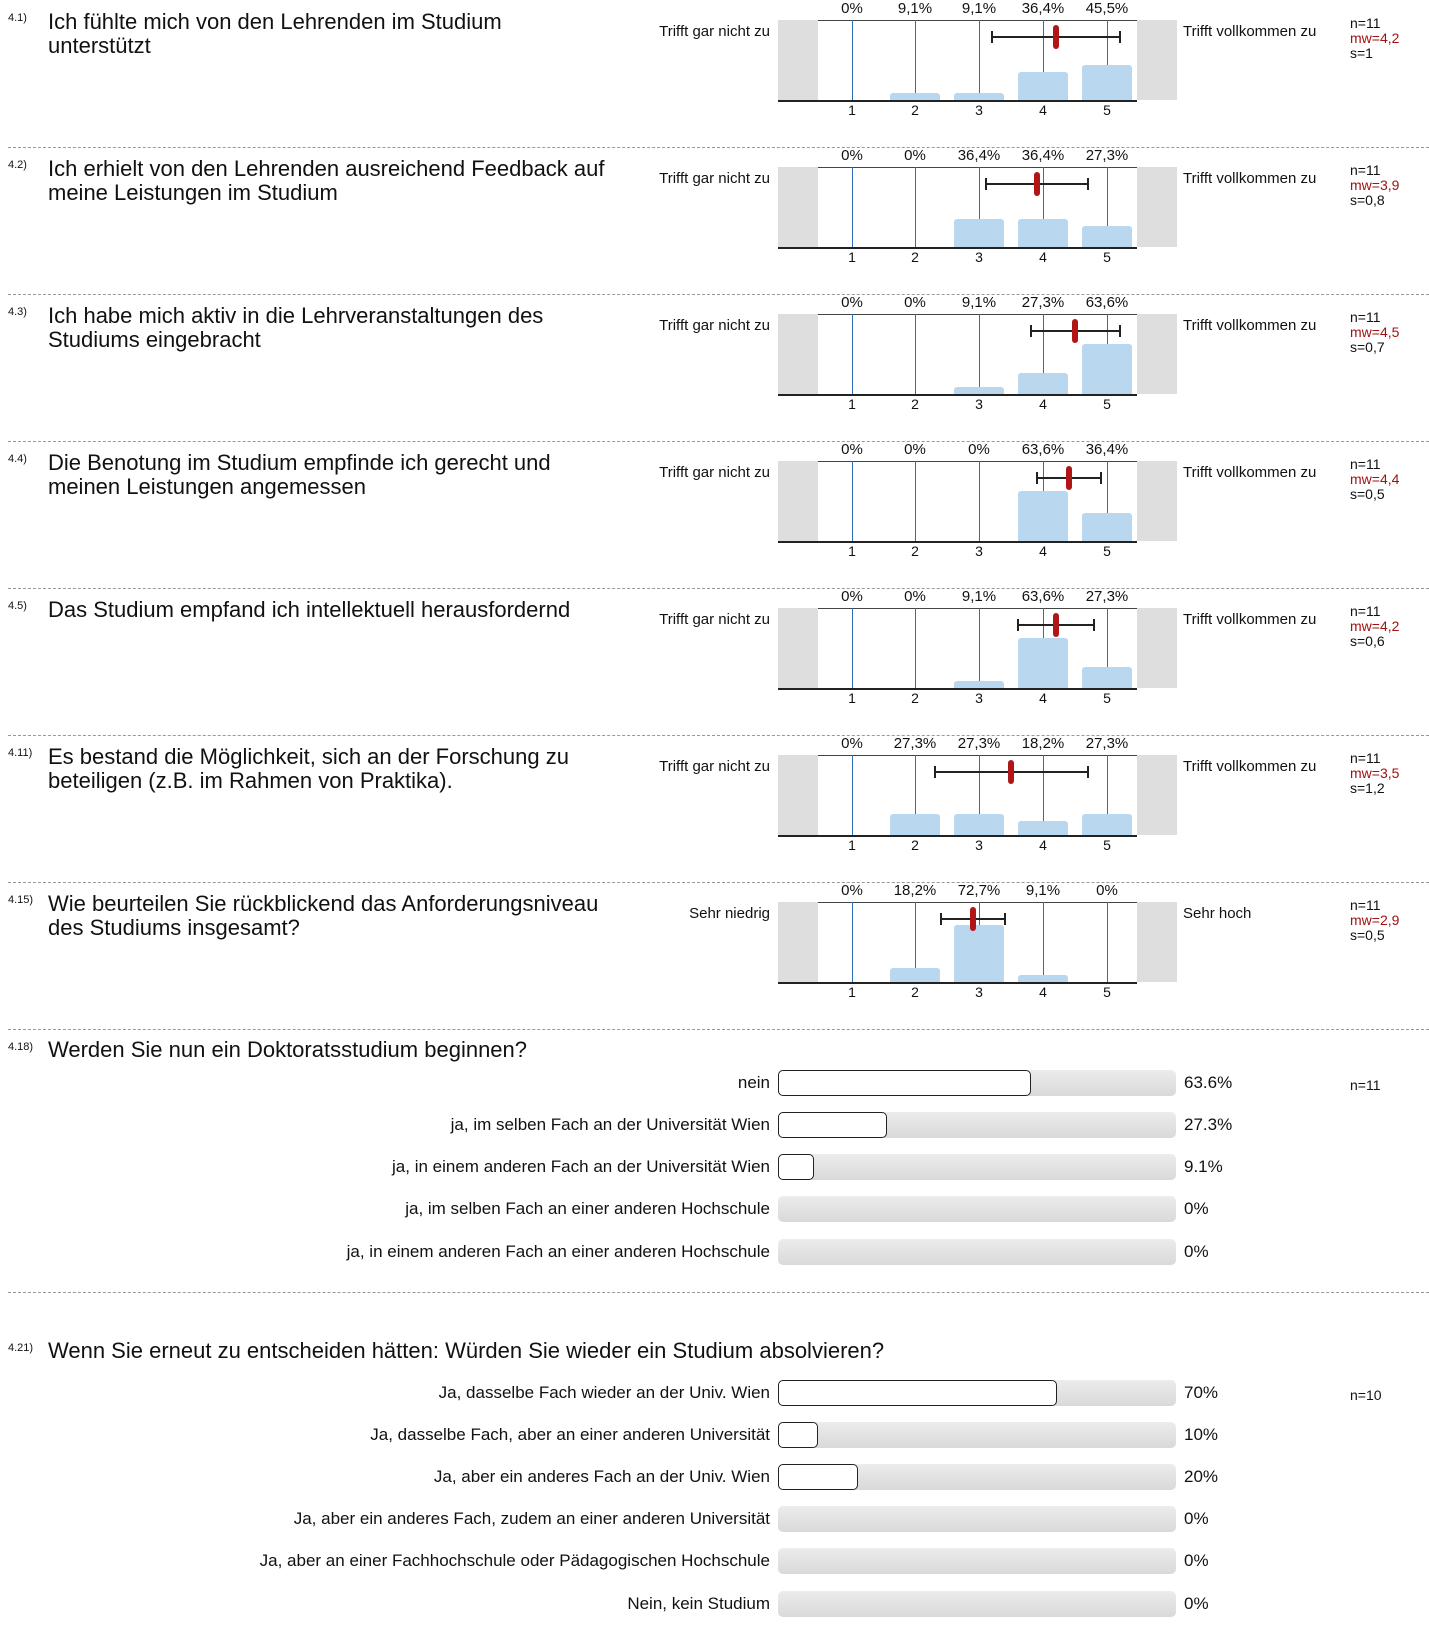 This screenshot has height=1628, width=1429. Describe the element at coordinates (1043, 449) in the screenshot. I see `bar-percent-label: 63,6%` at that location.